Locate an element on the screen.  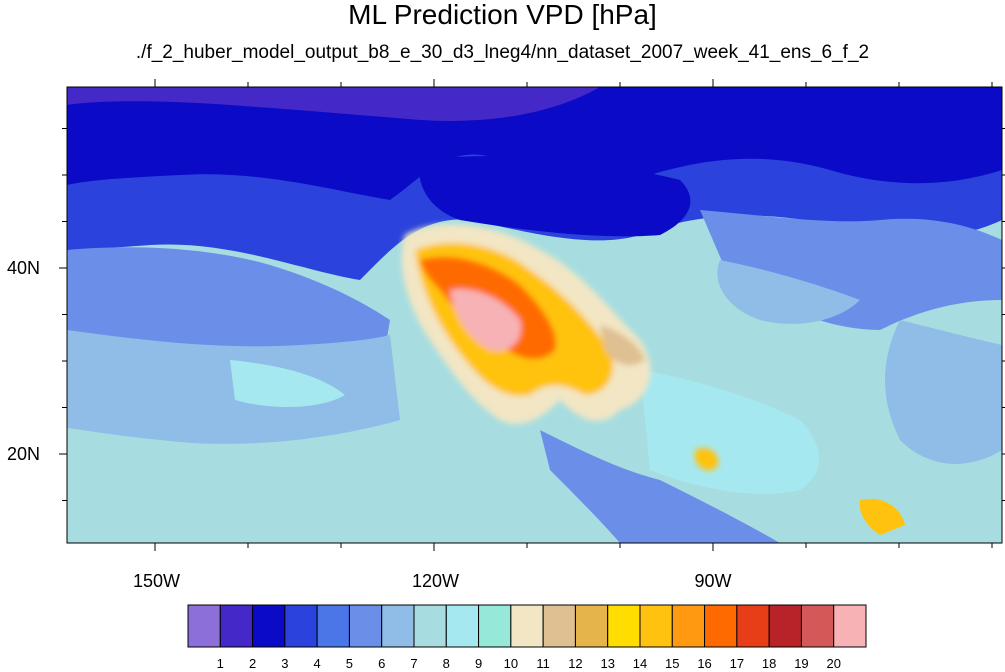
colorbar-label: 7 is located at coordinates (414, 663).